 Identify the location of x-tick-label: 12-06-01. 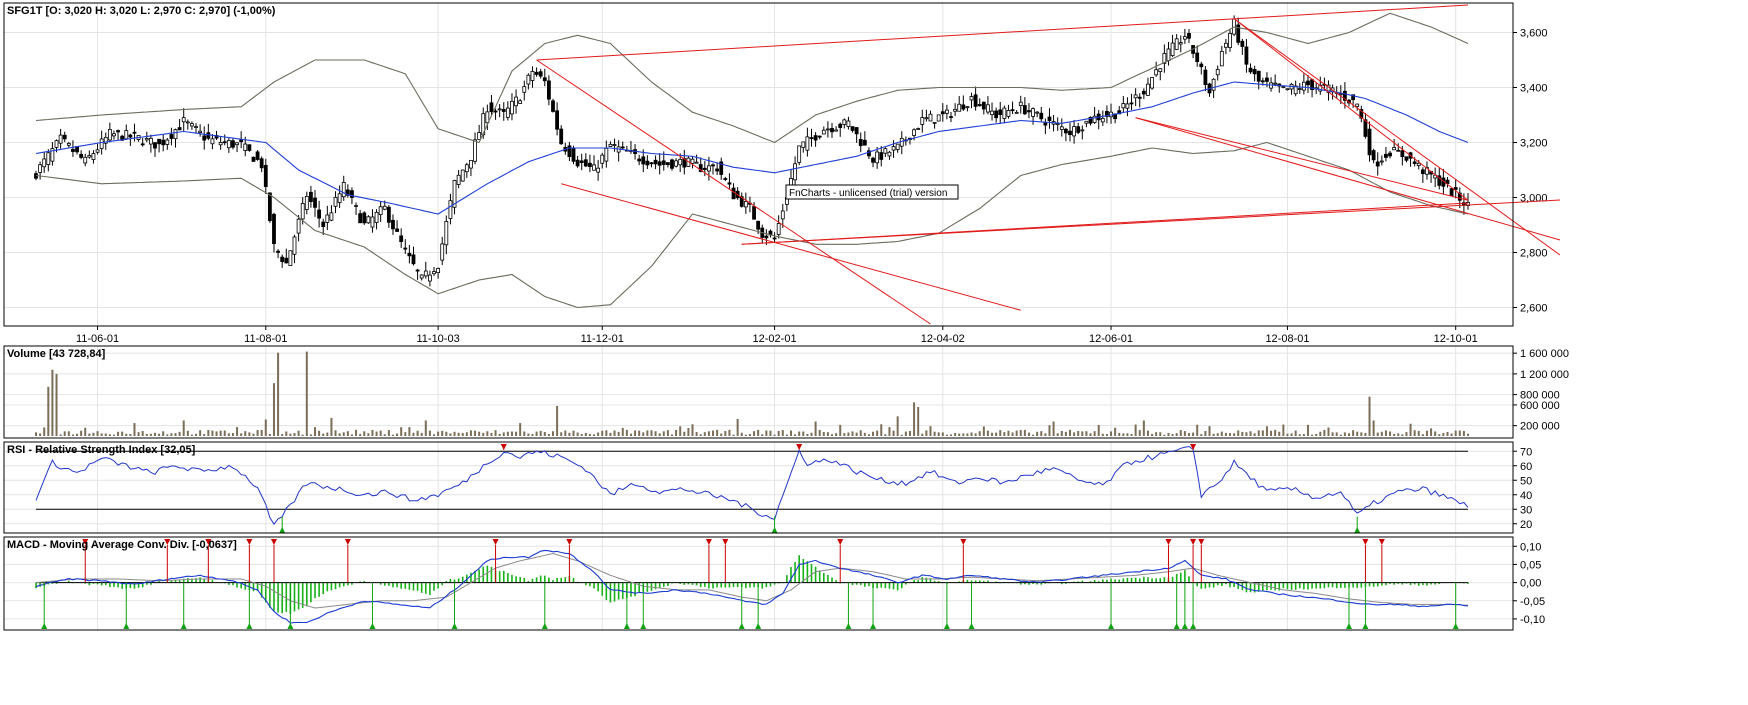
(1111, 339).